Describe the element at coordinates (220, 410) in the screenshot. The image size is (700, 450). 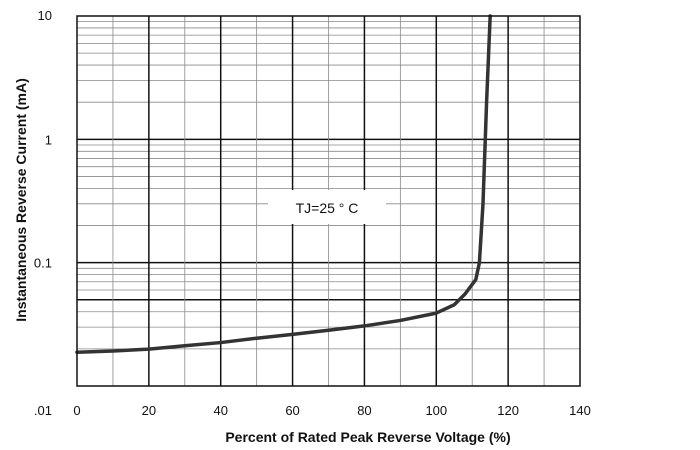
I see `x-tick-label: 40` at that location.